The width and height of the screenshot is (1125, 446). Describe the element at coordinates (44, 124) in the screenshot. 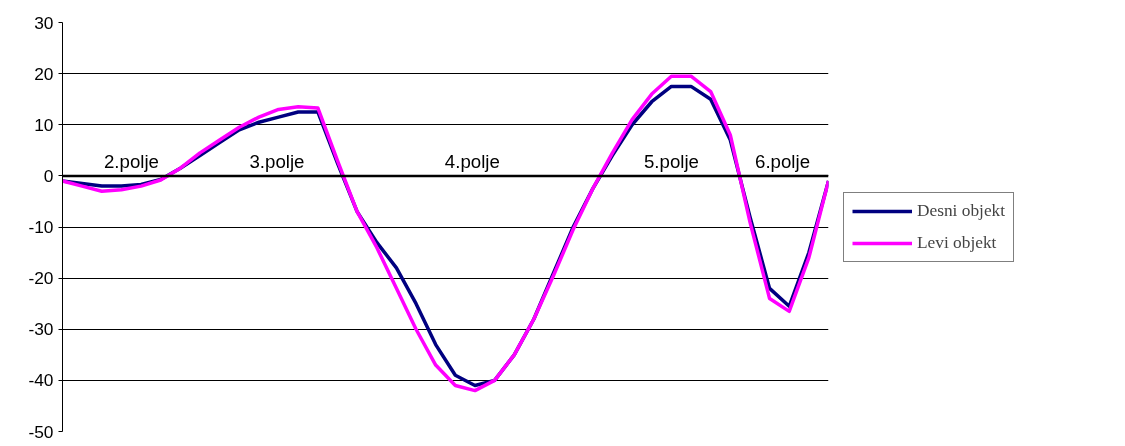

I see `y-tick-label: 10` at that location.